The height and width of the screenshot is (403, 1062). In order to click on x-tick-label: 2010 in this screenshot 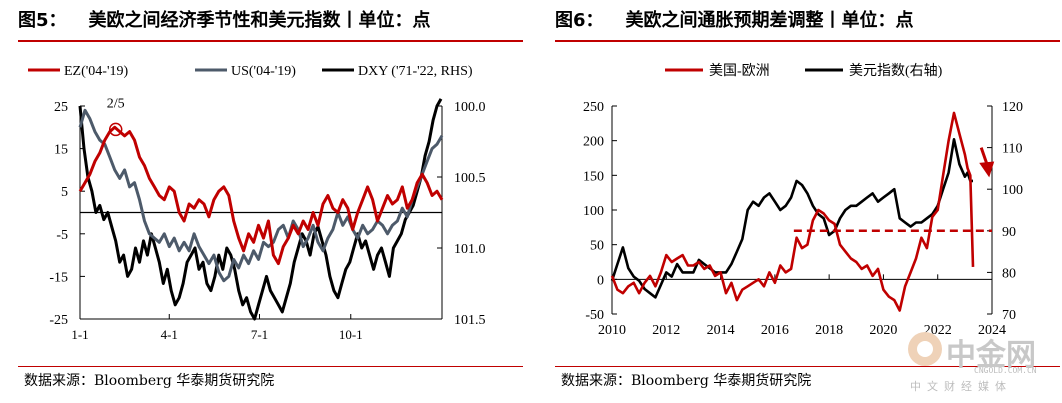, I will do `click(612, 330)`.